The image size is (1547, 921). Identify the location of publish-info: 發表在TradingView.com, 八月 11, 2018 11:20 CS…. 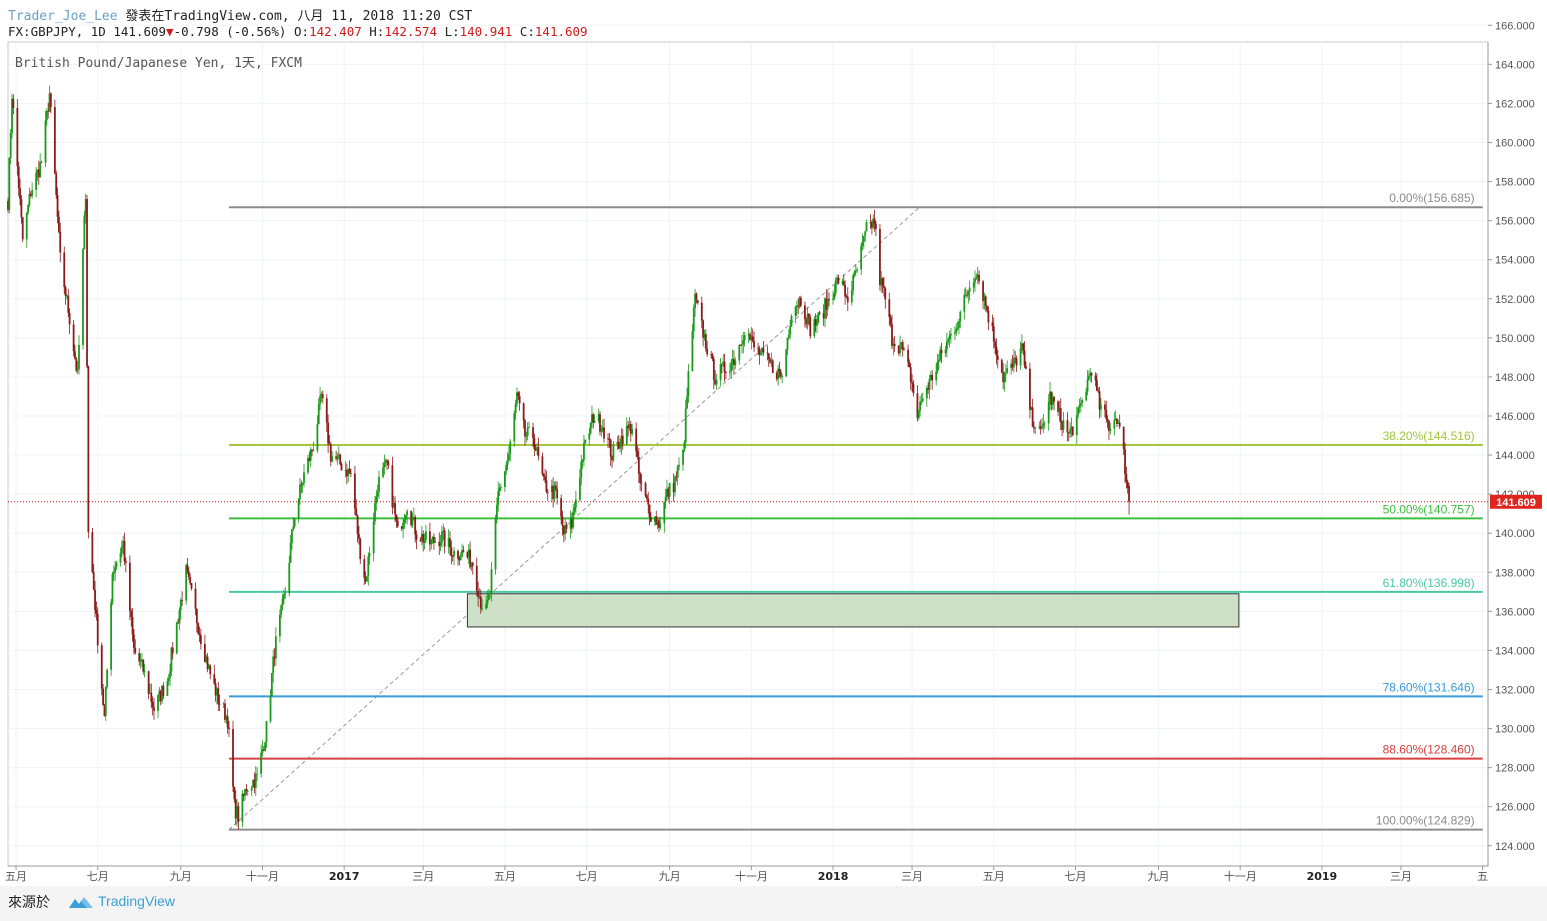
(299, 16).